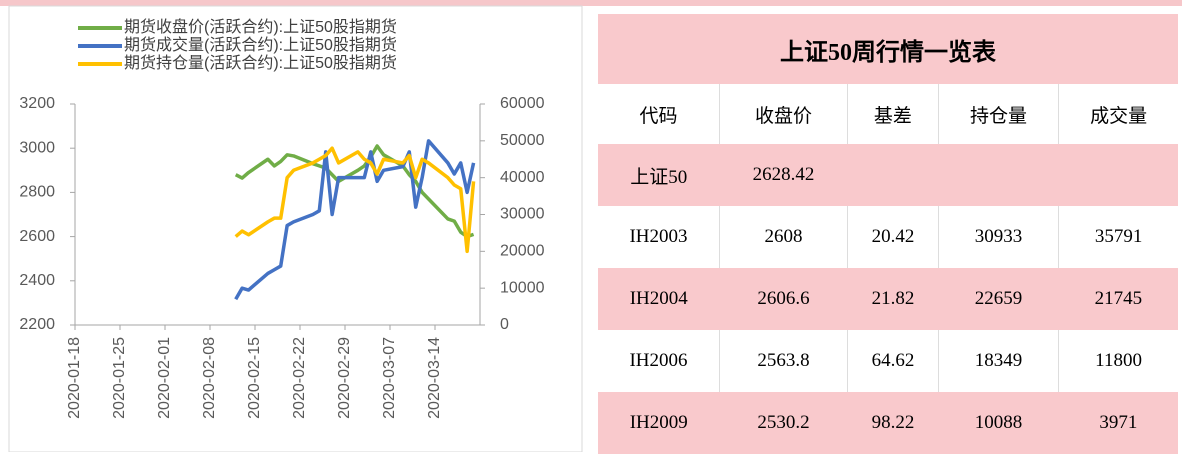  I want to click on y-tick-label: 3200, so click(37, 103).